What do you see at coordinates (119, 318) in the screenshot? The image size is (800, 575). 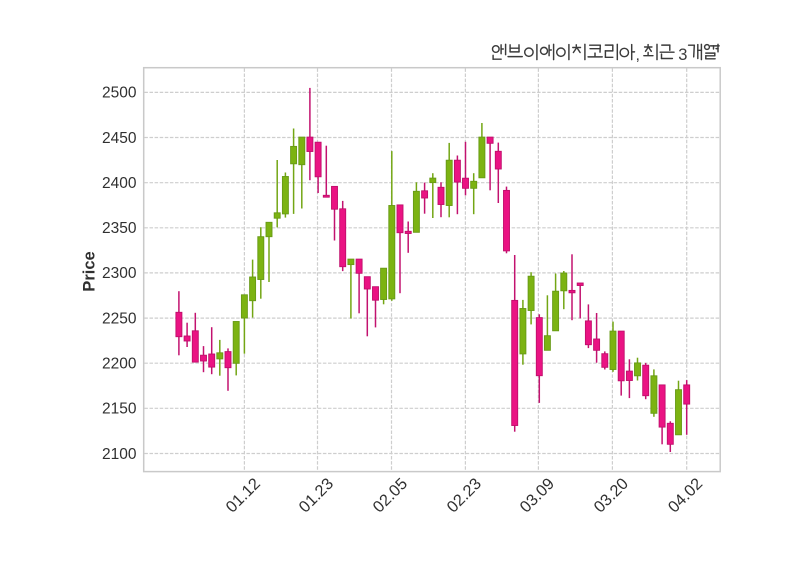 I see `svg-text: 2250` at bounding box center [119, 318].